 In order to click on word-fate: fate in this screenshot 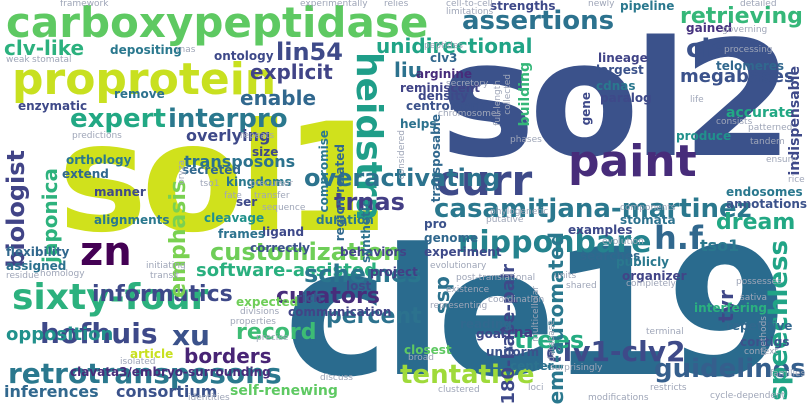, I will do `click(233, 196)`.